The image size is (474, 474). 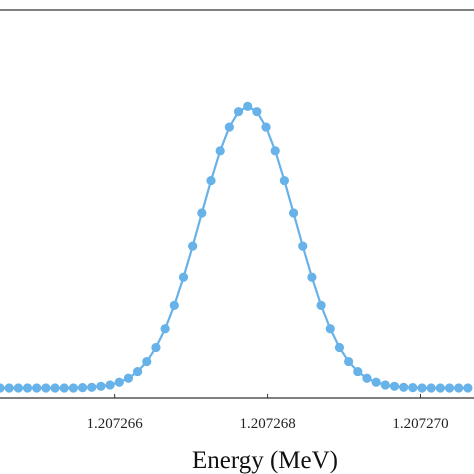 I want to click on x-tick-label: 1.207268, so click(x=267, y=424).